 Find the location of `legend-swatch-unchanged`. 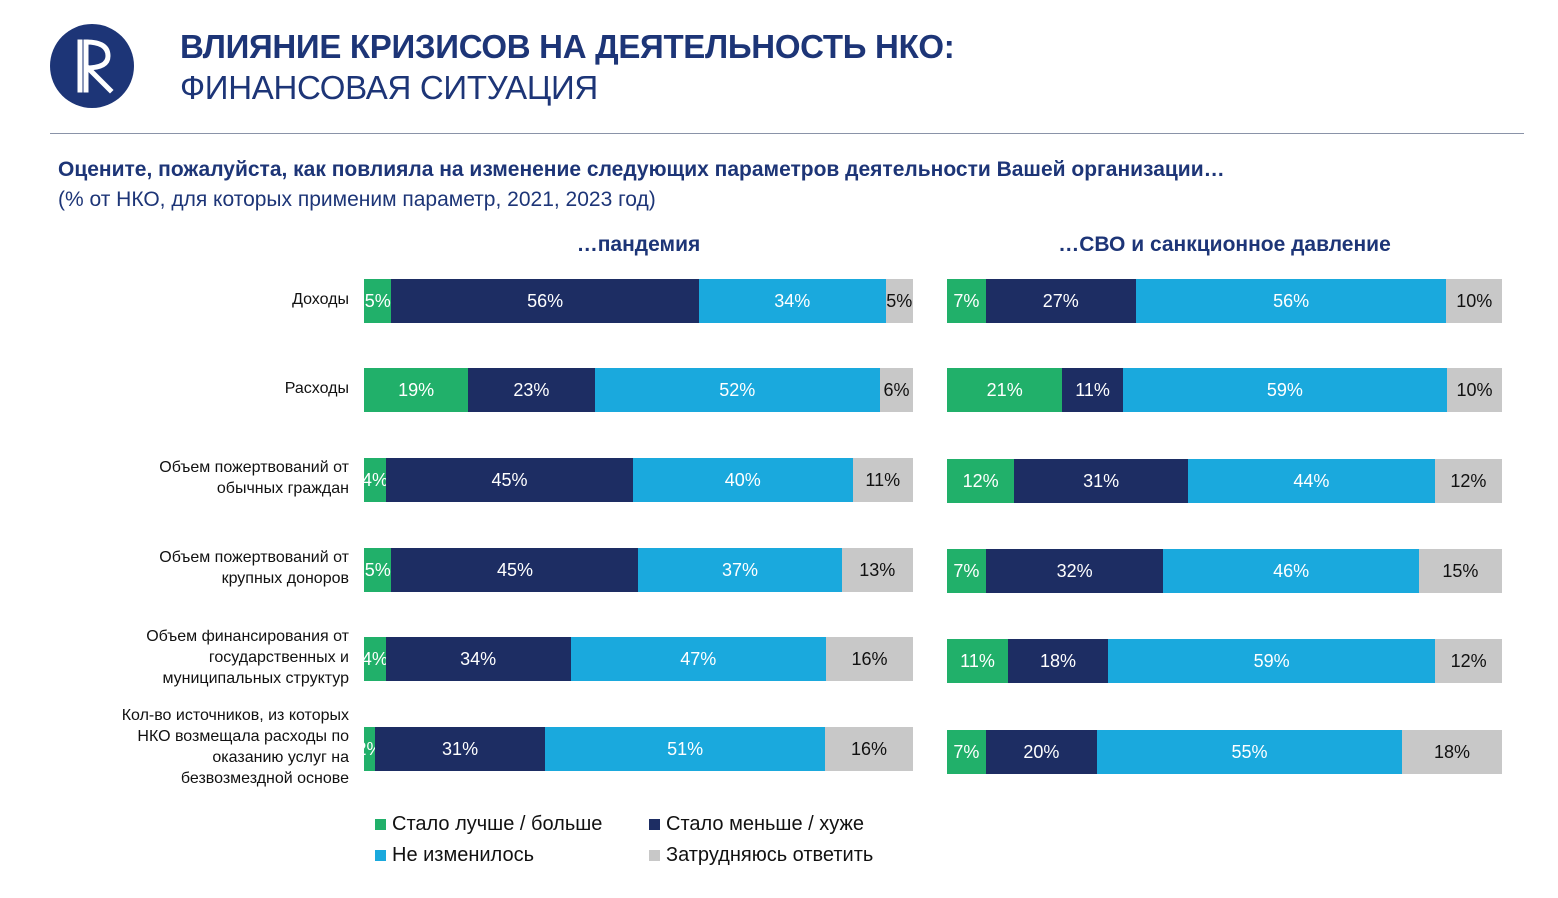

legend-swatch-unchanged is located at coordinates (380, 855).